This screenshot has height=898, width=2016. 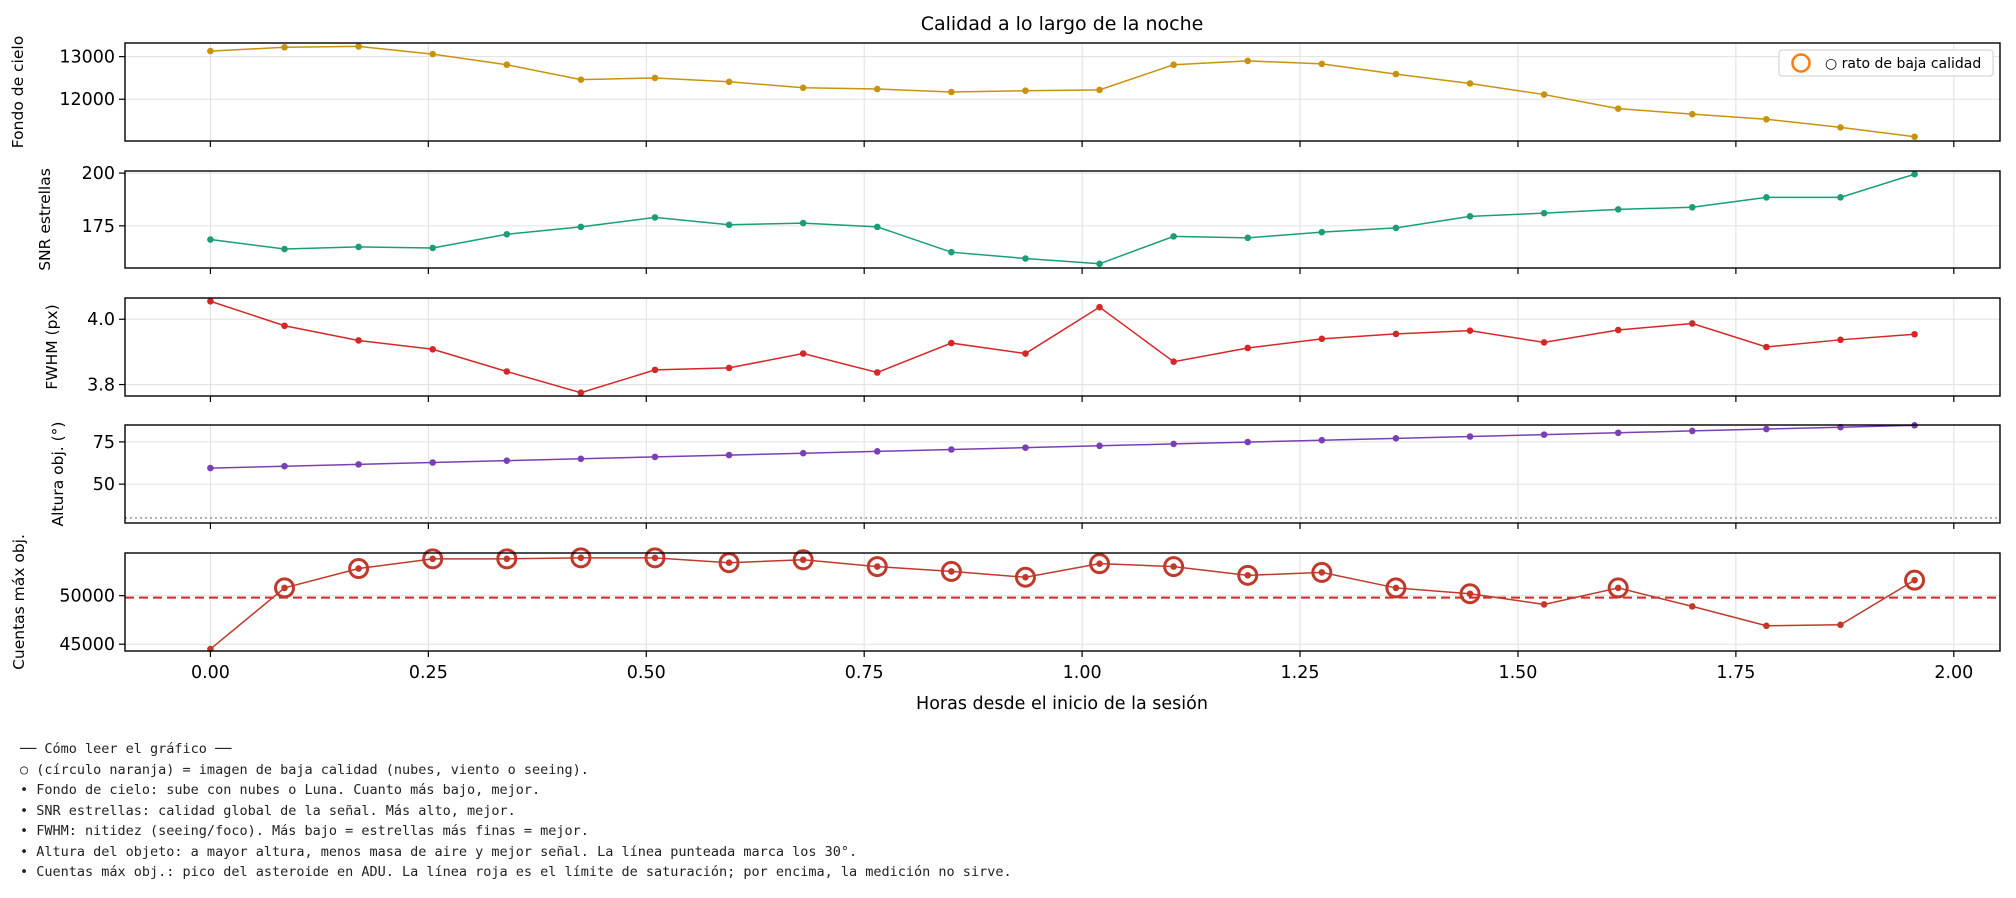 I want to click on y-tick-label: 200, so click(x=98, y=174).